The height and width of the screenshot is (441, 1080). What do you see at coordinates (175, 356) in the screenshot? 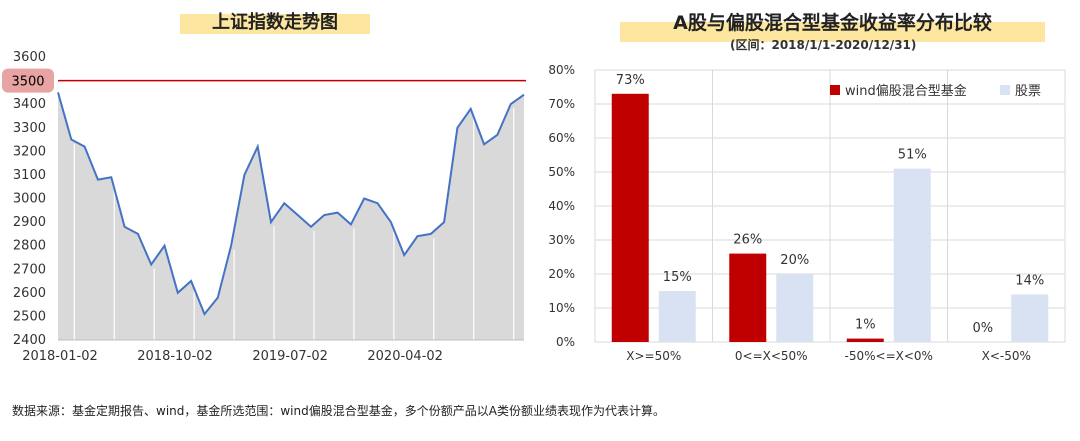
I see `x-tick-label: 2018-10-02` at bounding box center [175, 356].